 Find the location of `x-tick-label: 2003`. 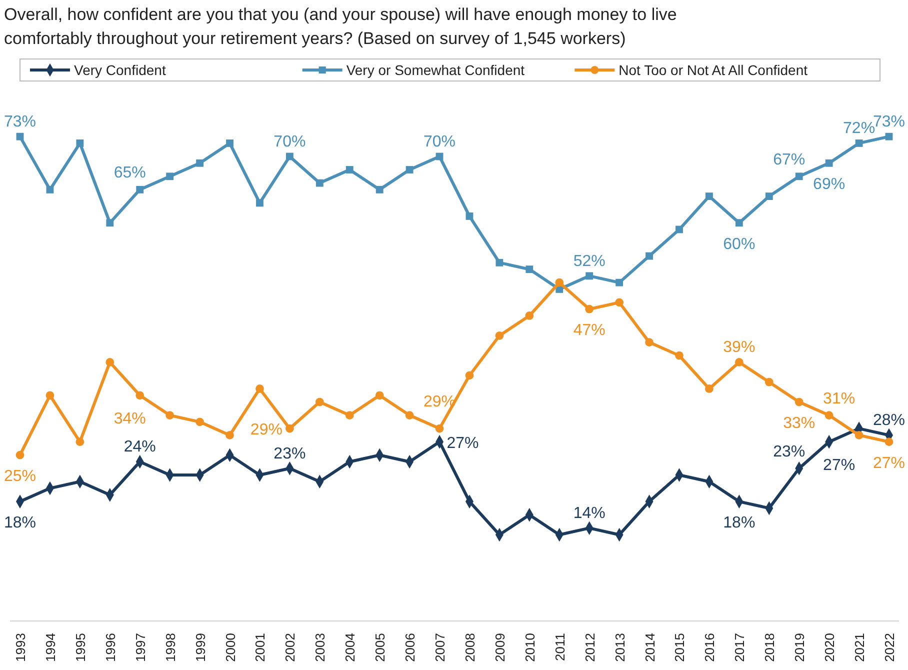

x-tick-label: 2003 is located at coordinates (320, 647).